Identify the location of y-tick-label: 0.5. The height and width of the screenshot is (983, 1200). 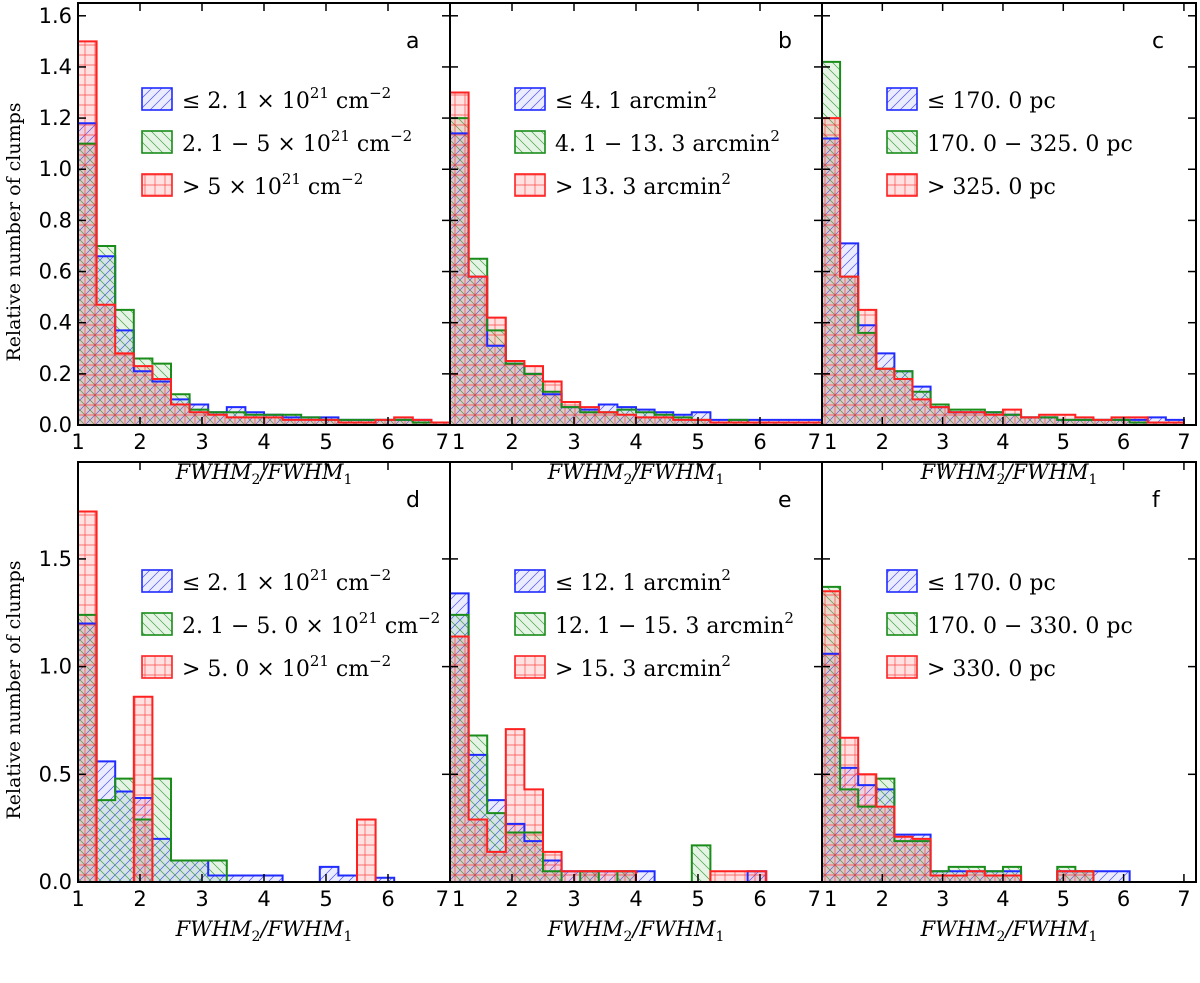
(55, 774).